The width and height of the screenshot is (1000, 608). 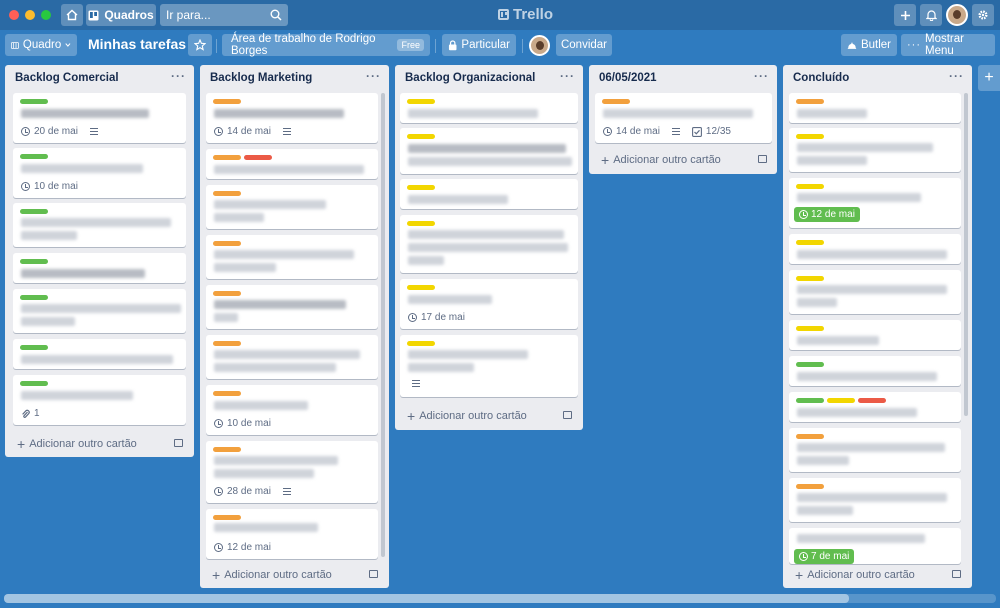 I want to click on member-avatar, so click(x=539, y=45).